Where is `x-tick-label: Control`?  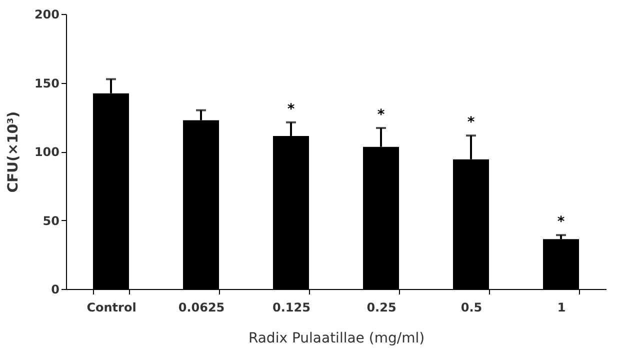
x-tick-label: Control is located at coordinates (111, 307).